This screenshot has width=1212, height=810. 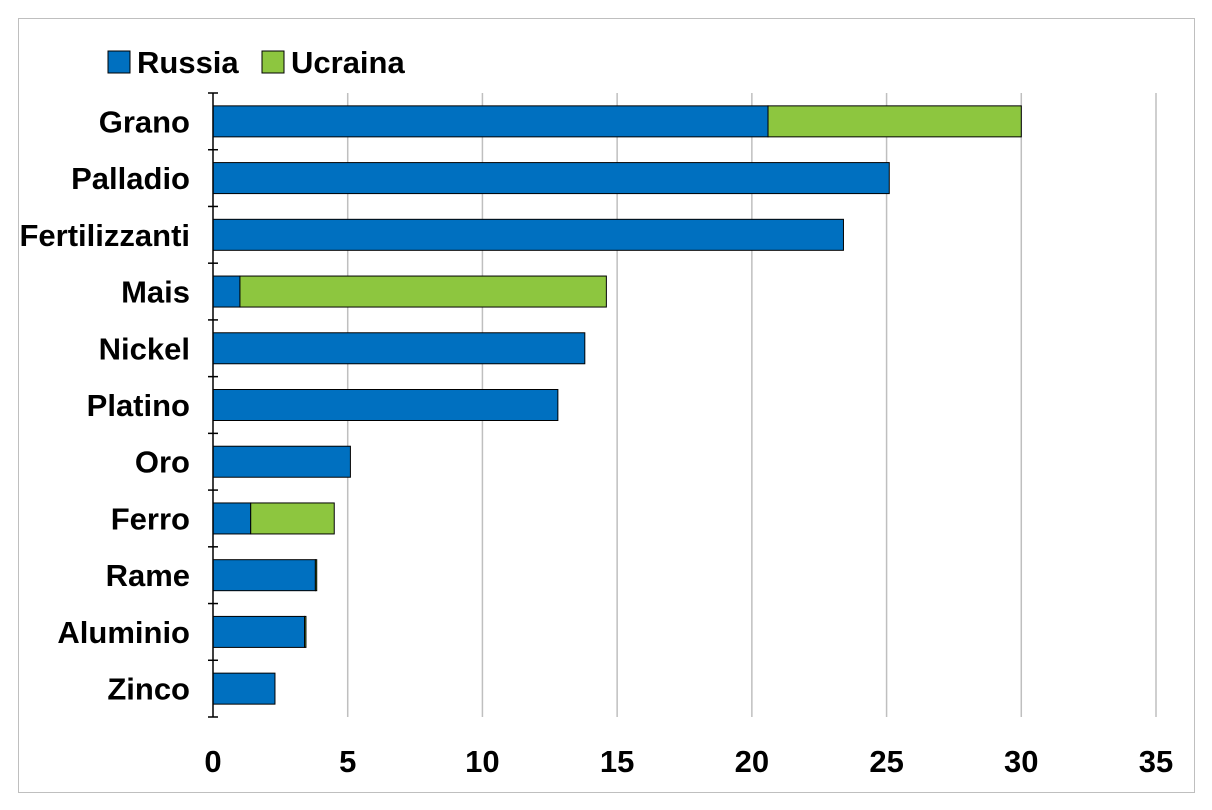 I want to click on bar-mais-ucraina, so click(x=423, y=291).